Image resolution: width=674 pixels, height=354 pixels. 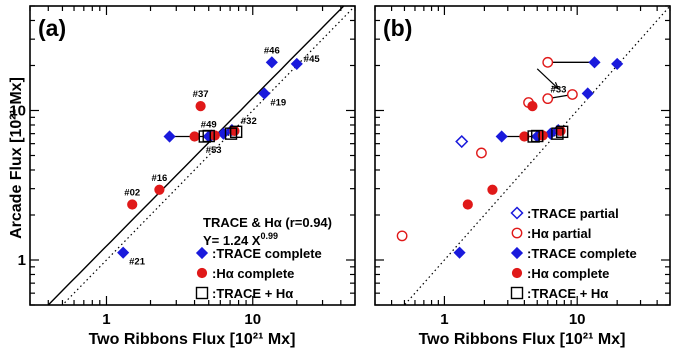 What do you see at coordinates (267, 253) in the screenshot?
I see `panel-a-legend-label-0: :TRACE complete` at bounding box center [267, 253].